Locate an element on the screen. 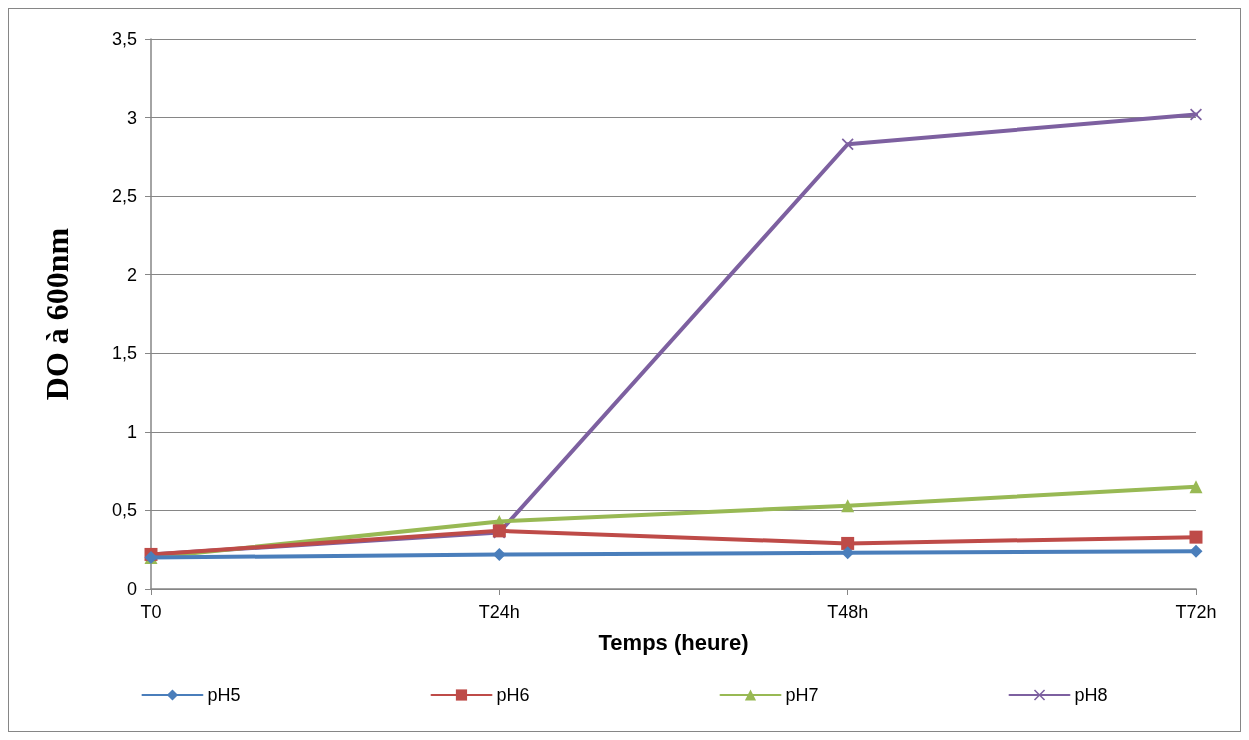 Image resolution: width=1249 pixels, height=740 pixels. x-tick-label: T0 is located at coordinates (151, 612).